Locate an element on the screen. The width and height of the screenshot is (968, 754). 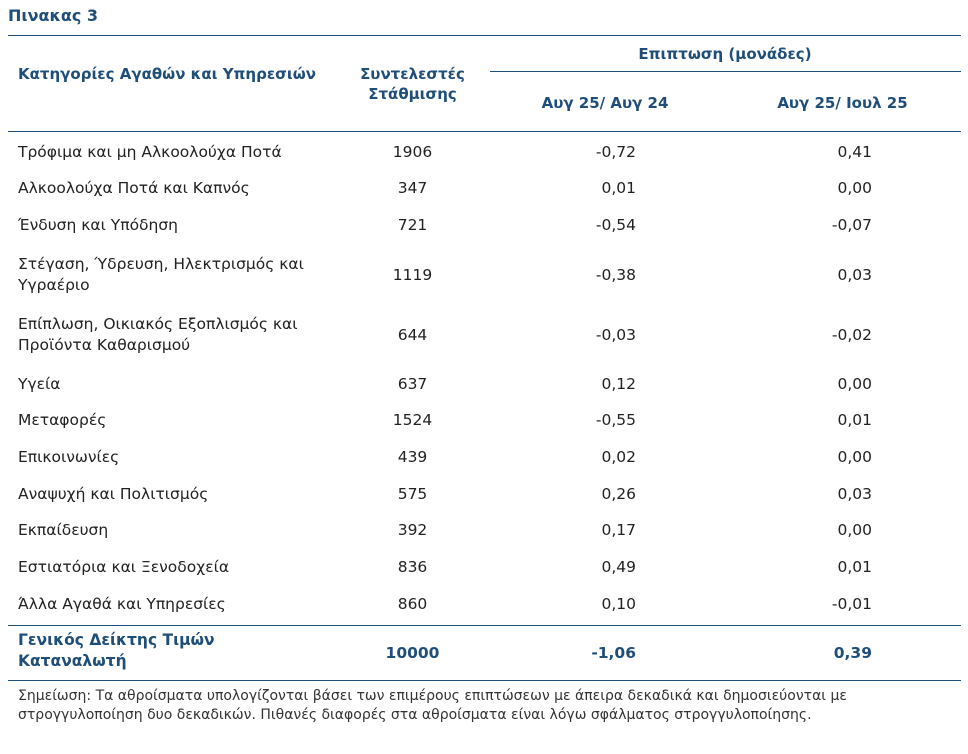
total-top-rule is located at coordinates (484, 625).